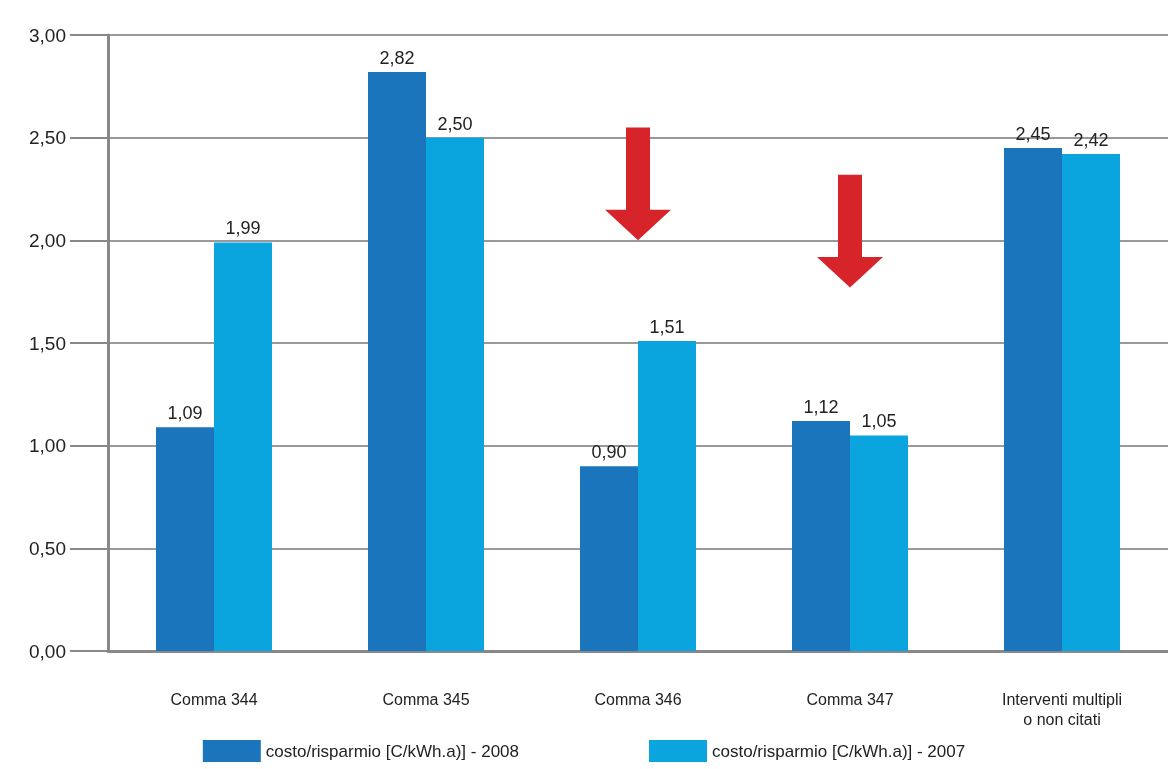 Image resolution: width=1168 pixels, height=769 pixels. What do you see at coordinates (1091, 140) in the screenshot?
I see `data-label: 2,42` at bounding box center [1091, 140].